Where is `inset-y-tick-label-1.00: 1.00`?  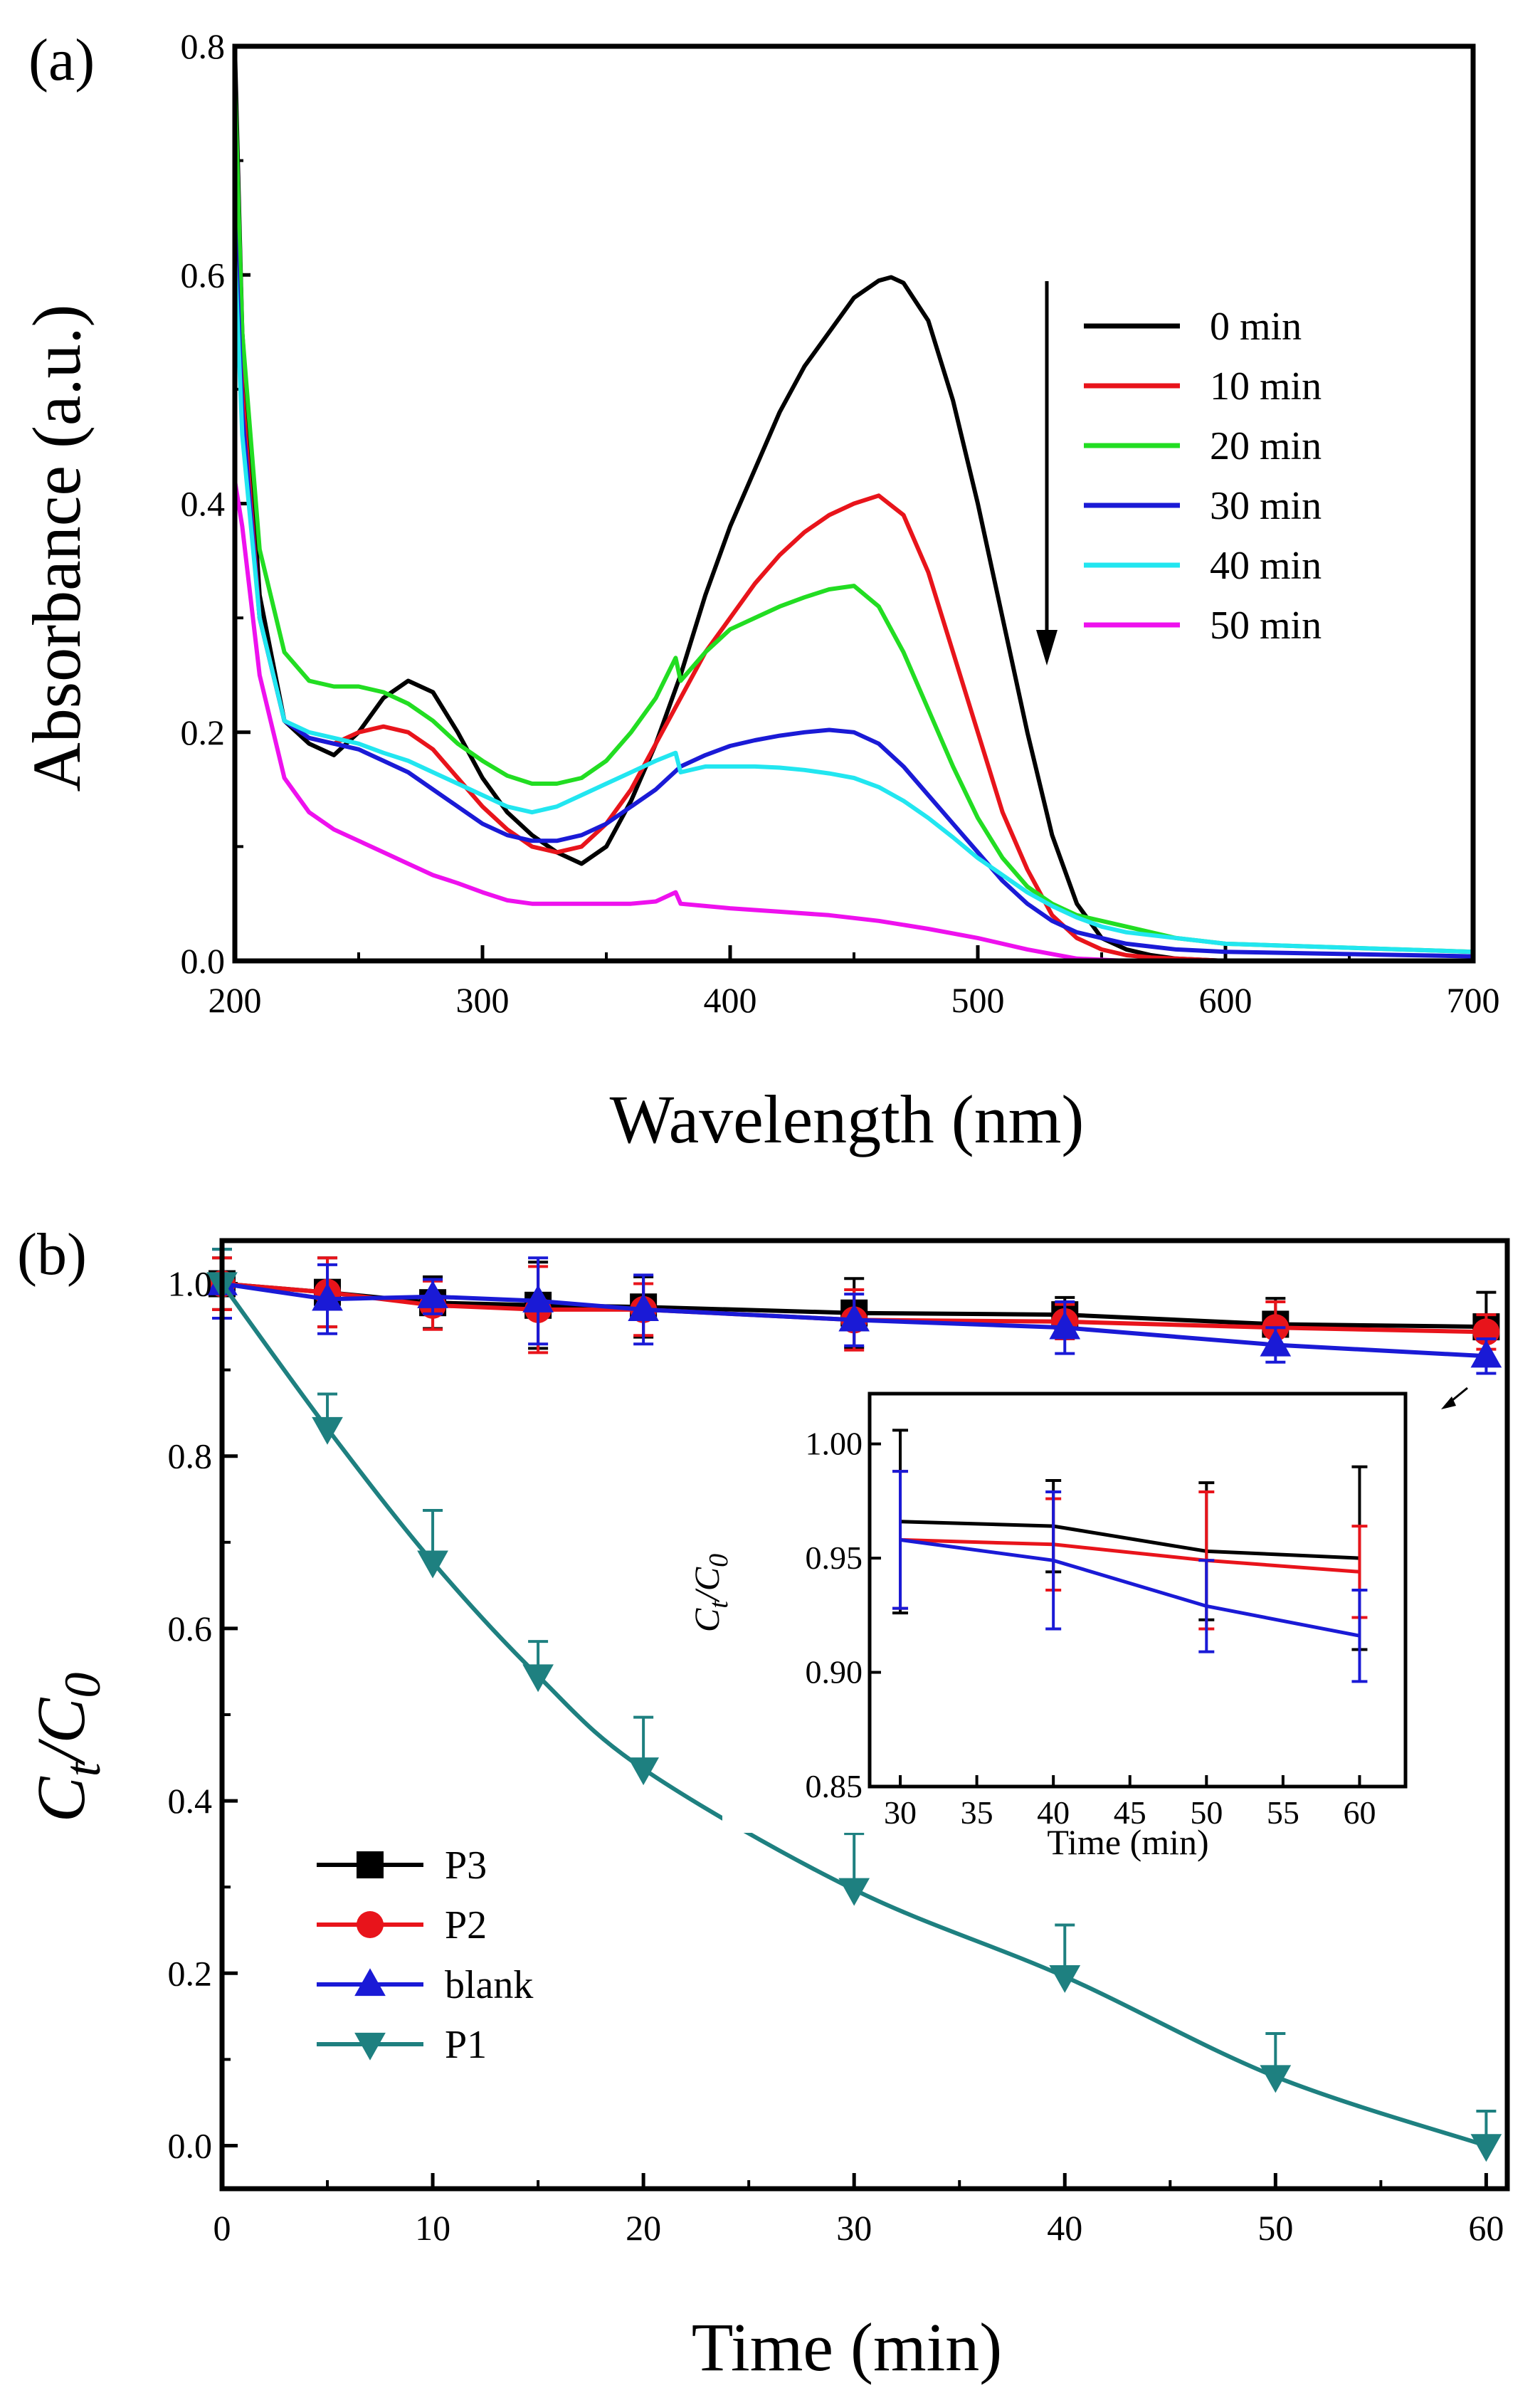
inset-y-tick-label-1.00: 1.00 is located at coordinates (834, 1444).